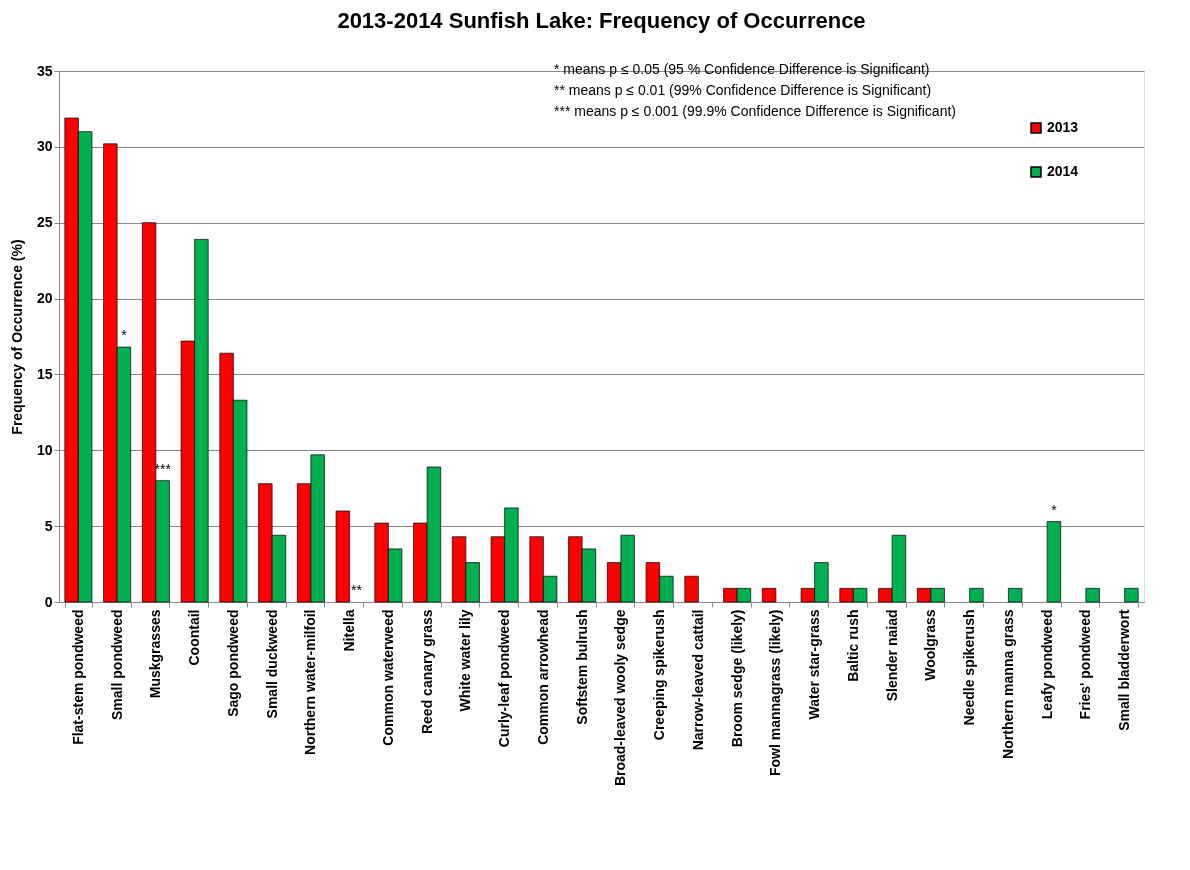  What do you see at coordinates (48, 525) in the screenshot?
I see `y-tick-label: 5` at bounding box center [48, 525].